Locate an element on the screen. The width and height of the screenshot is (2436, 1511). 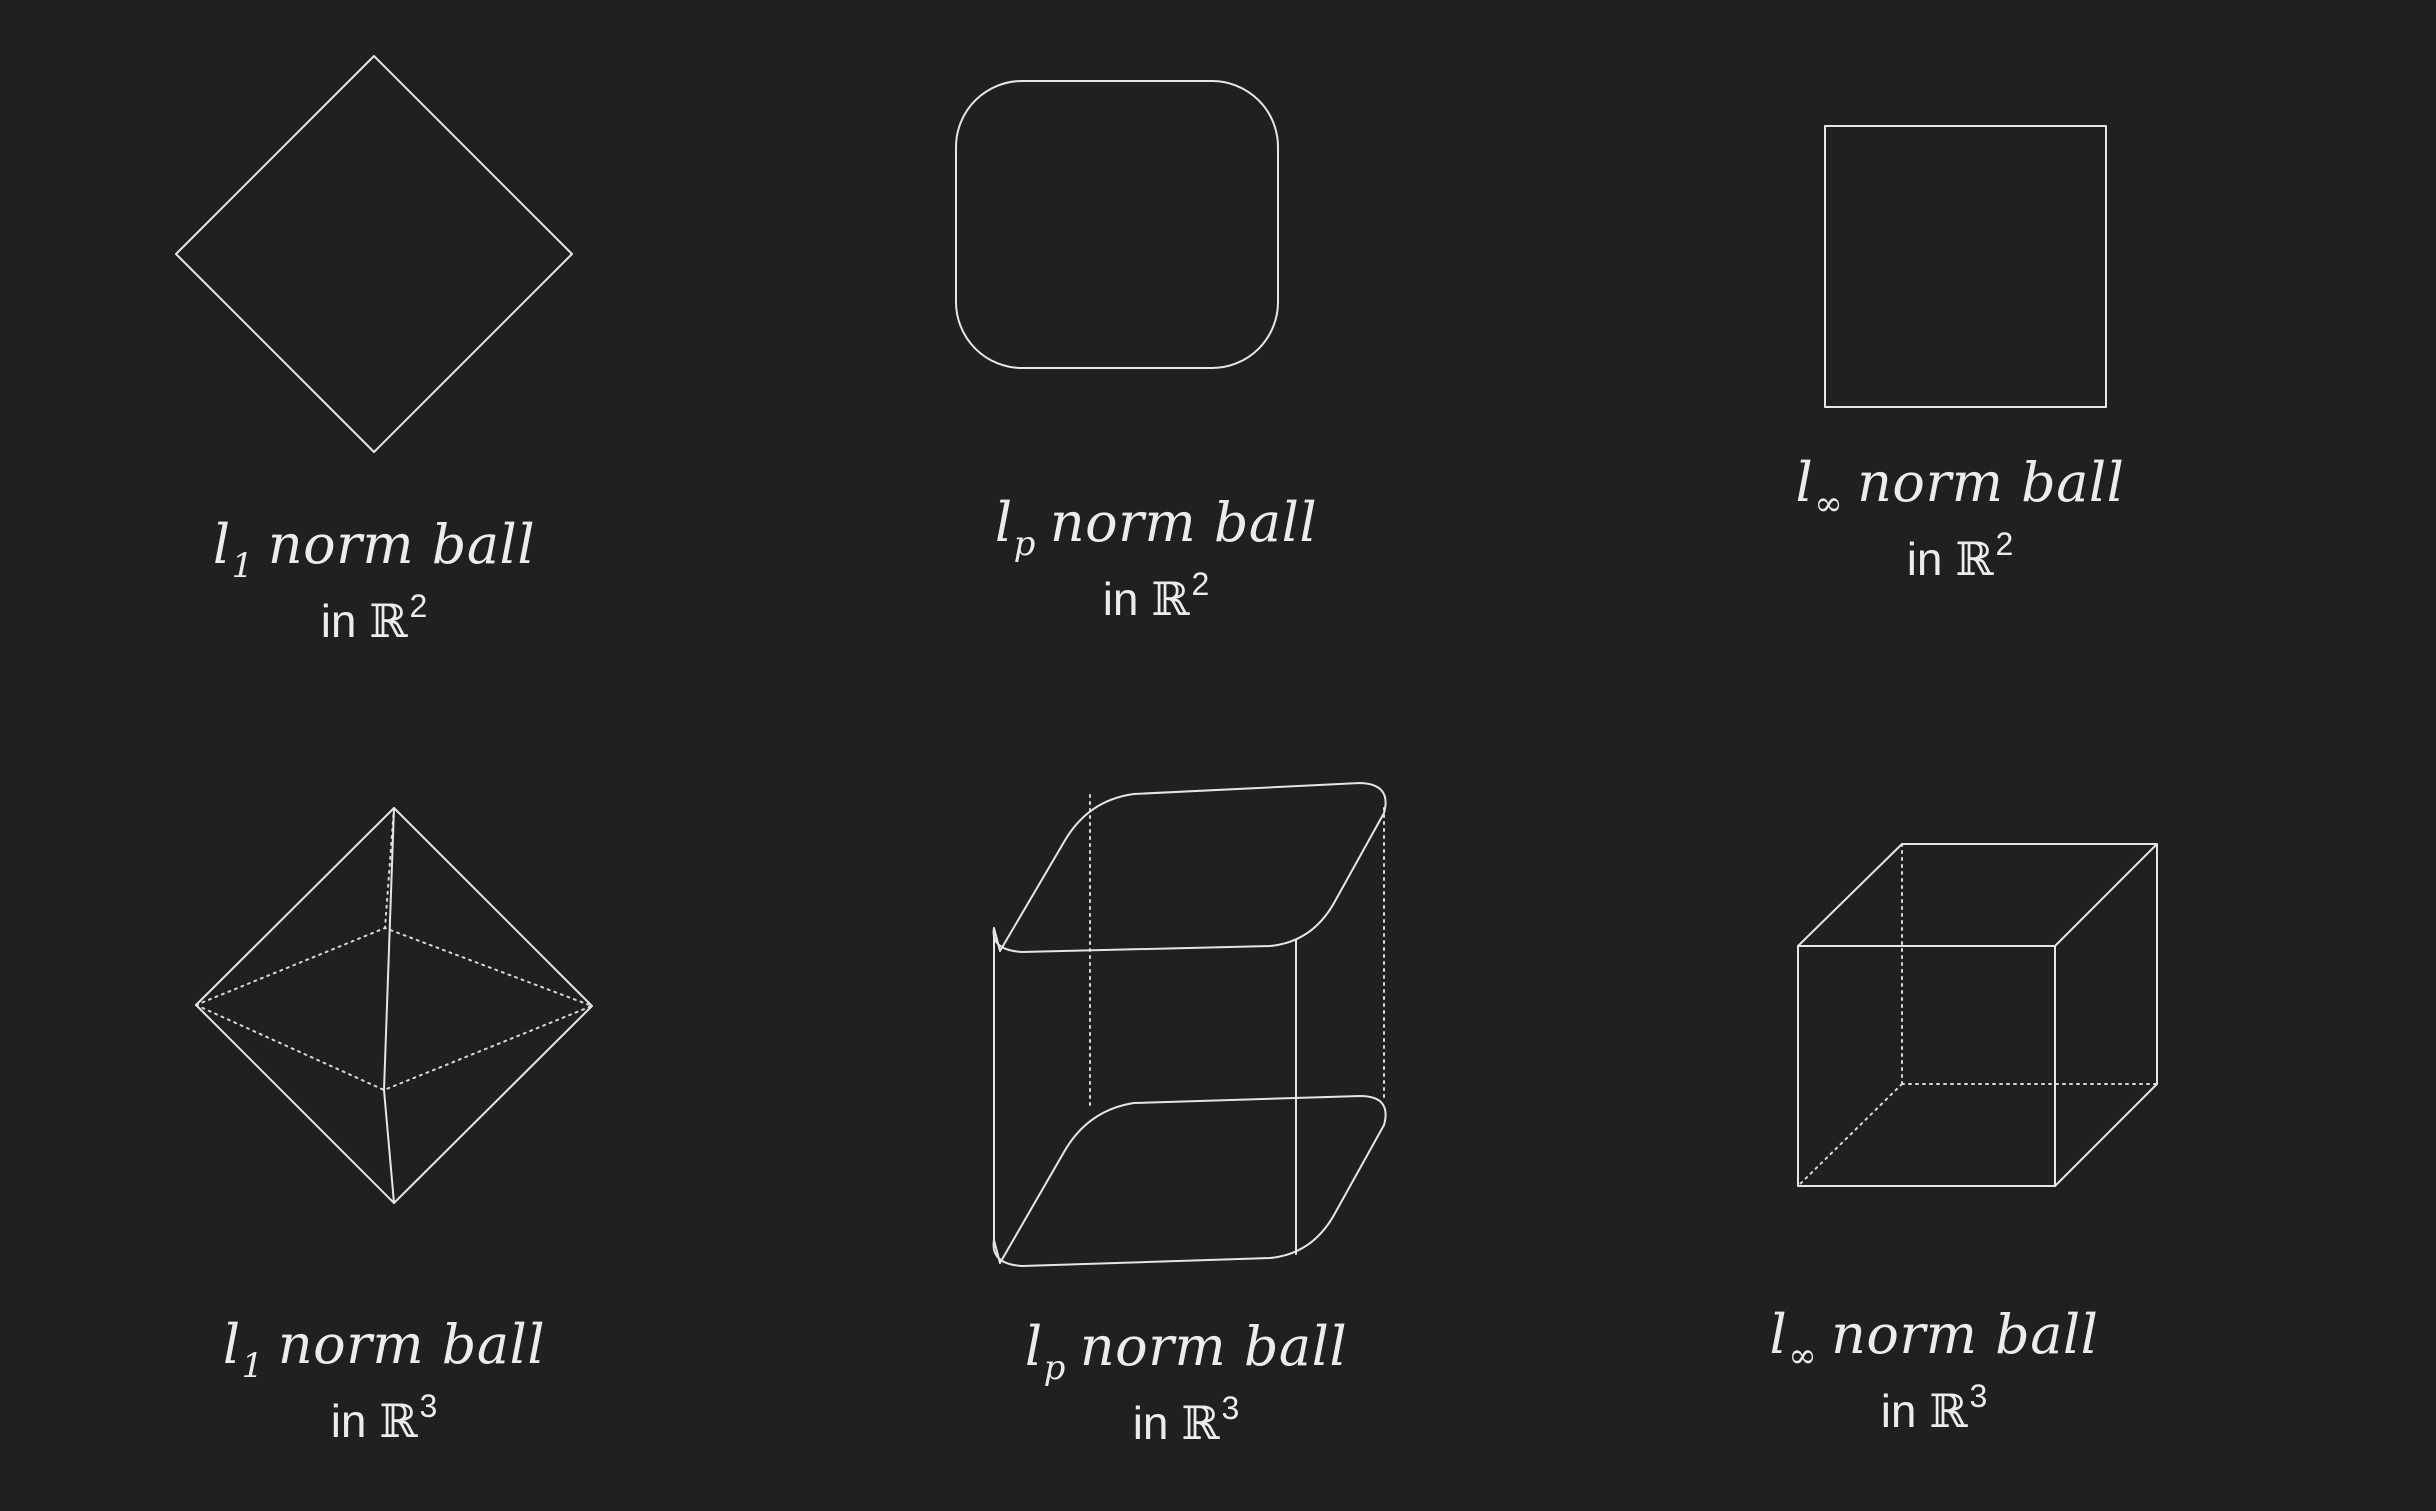
label-lp-norm-ball-r2: lp norm ball in ℝ2 is located at coordinates (1156, 558).